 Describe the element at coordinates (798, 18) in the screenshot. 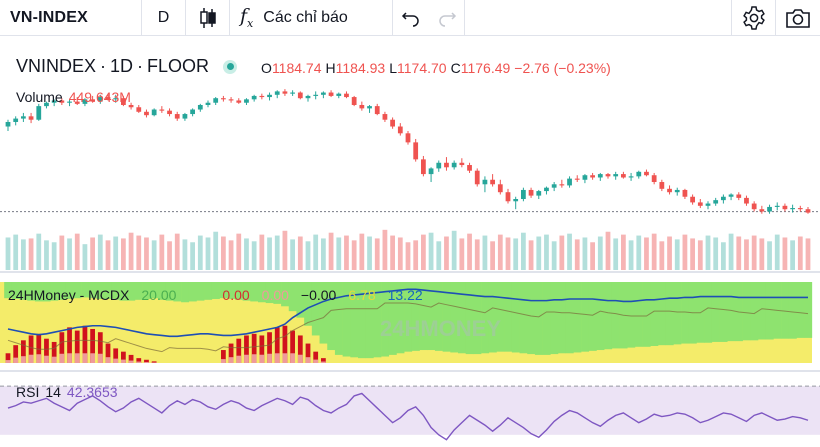

I see `screenshot-button` at that location.